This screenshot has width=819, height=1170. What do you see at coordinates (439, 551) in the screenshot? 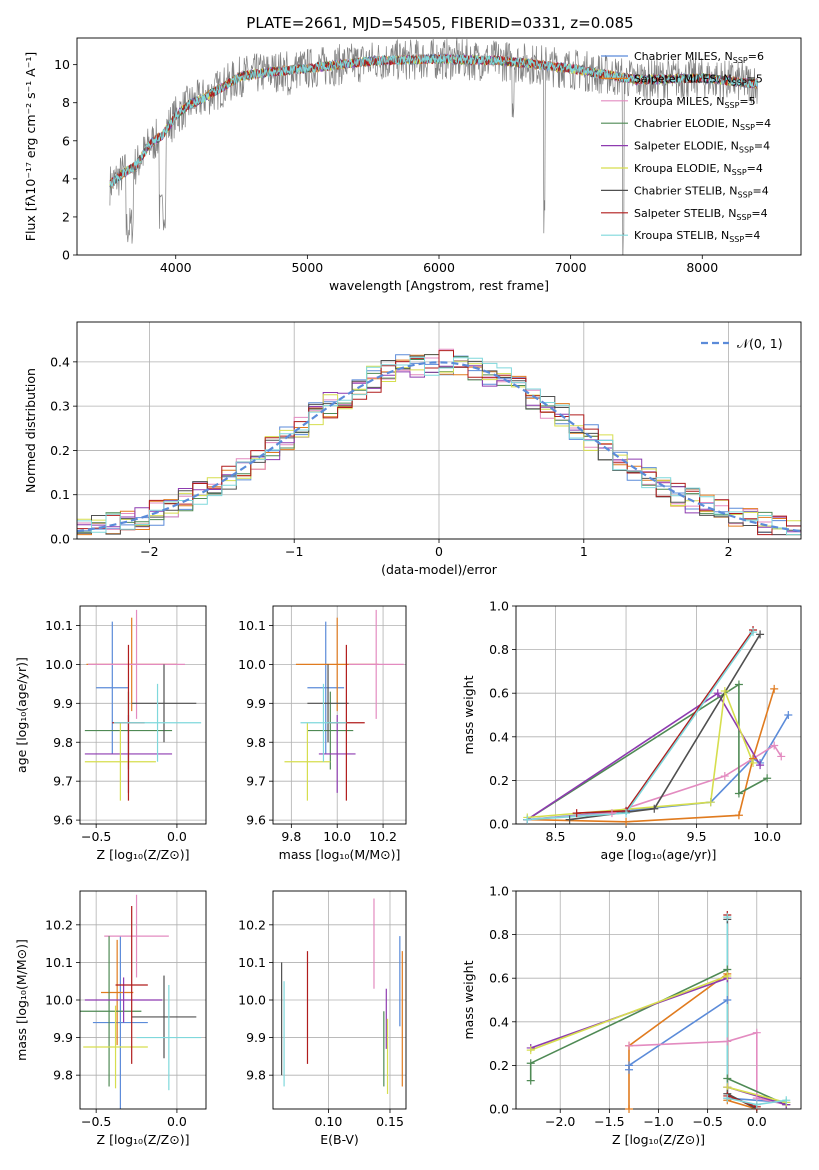
I see `x-tick-label: 0` at bounding box center [439, 551].